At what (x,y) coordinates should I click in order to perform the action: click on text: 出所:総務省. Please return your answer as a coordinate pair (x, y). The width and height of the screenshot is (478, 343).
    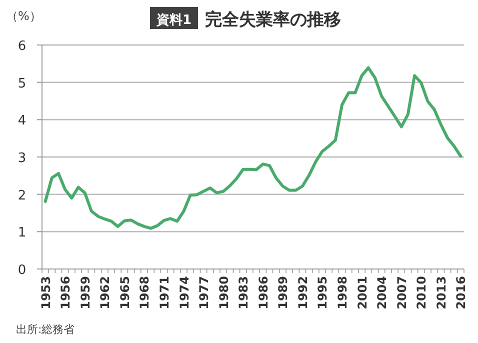
    Looking at the image, I should click on (45, 329).